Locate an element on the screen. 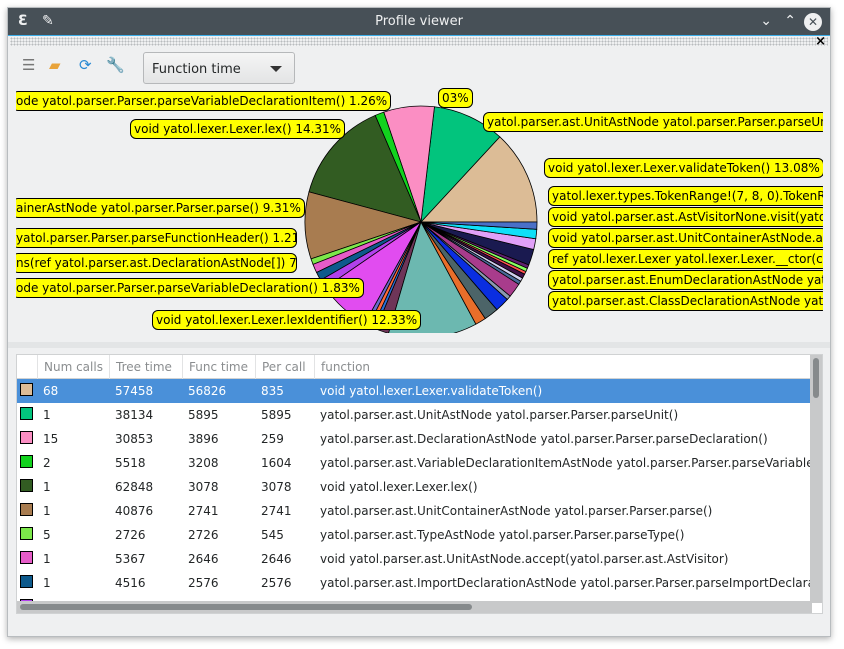 The image size is (844, 649). window-title: Profile viewer is located at coordinates (419, 21).